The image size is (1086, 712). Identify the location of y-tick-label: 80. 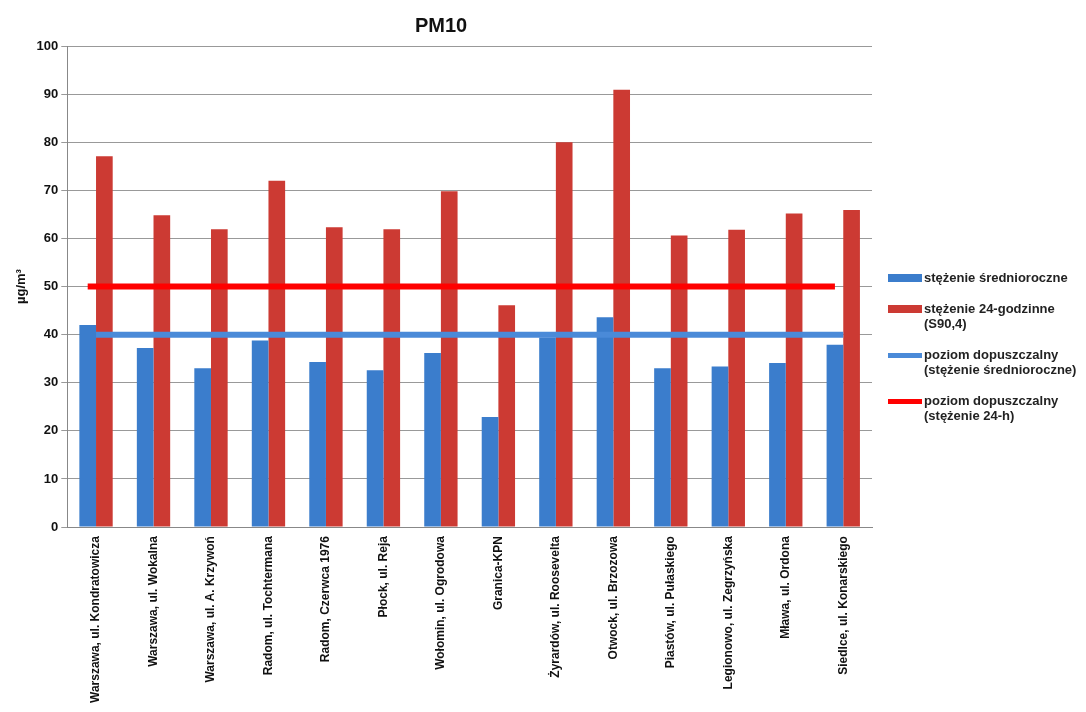
(51, 141).